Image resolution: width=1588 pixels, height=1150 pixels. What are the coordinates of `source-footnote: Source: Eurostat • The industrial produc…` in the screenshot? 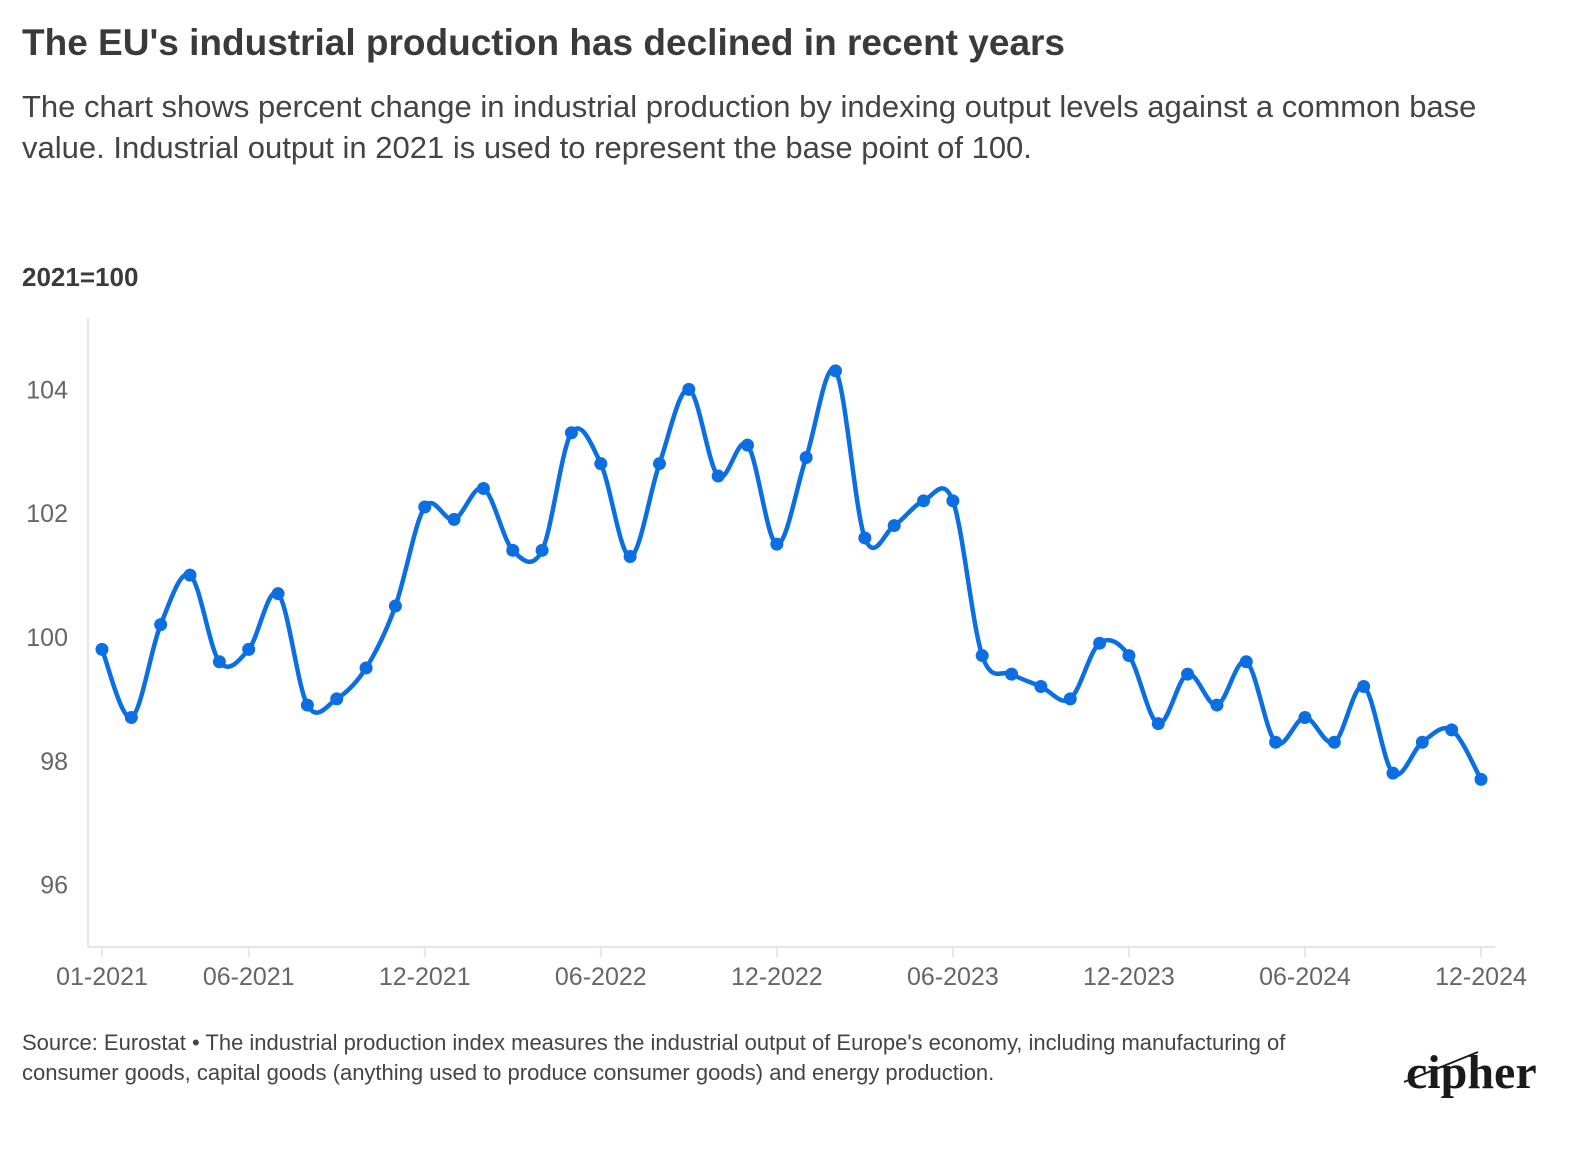 It's located at (654, 1057).